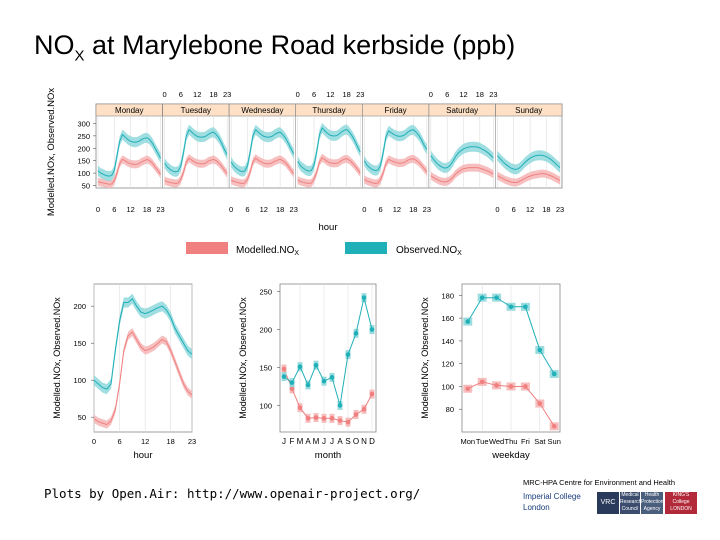 This screenshot has width=720, height=540. Describe the element at coordinates (447, 341) in the screenshot. I see `weekday-ytick-label: 140` at that location.